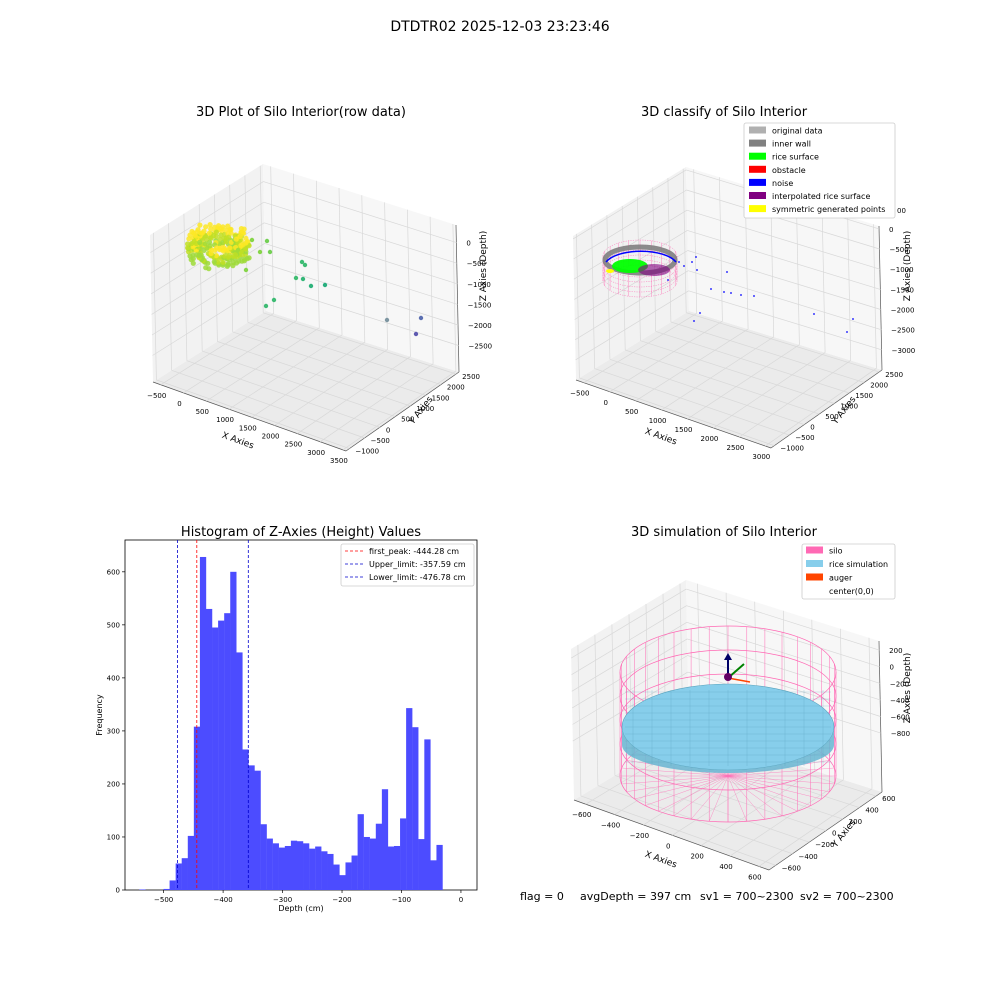 This screenshot has height=1000, width=1000. I want to click on interpolated-surface, so click(654, 270).